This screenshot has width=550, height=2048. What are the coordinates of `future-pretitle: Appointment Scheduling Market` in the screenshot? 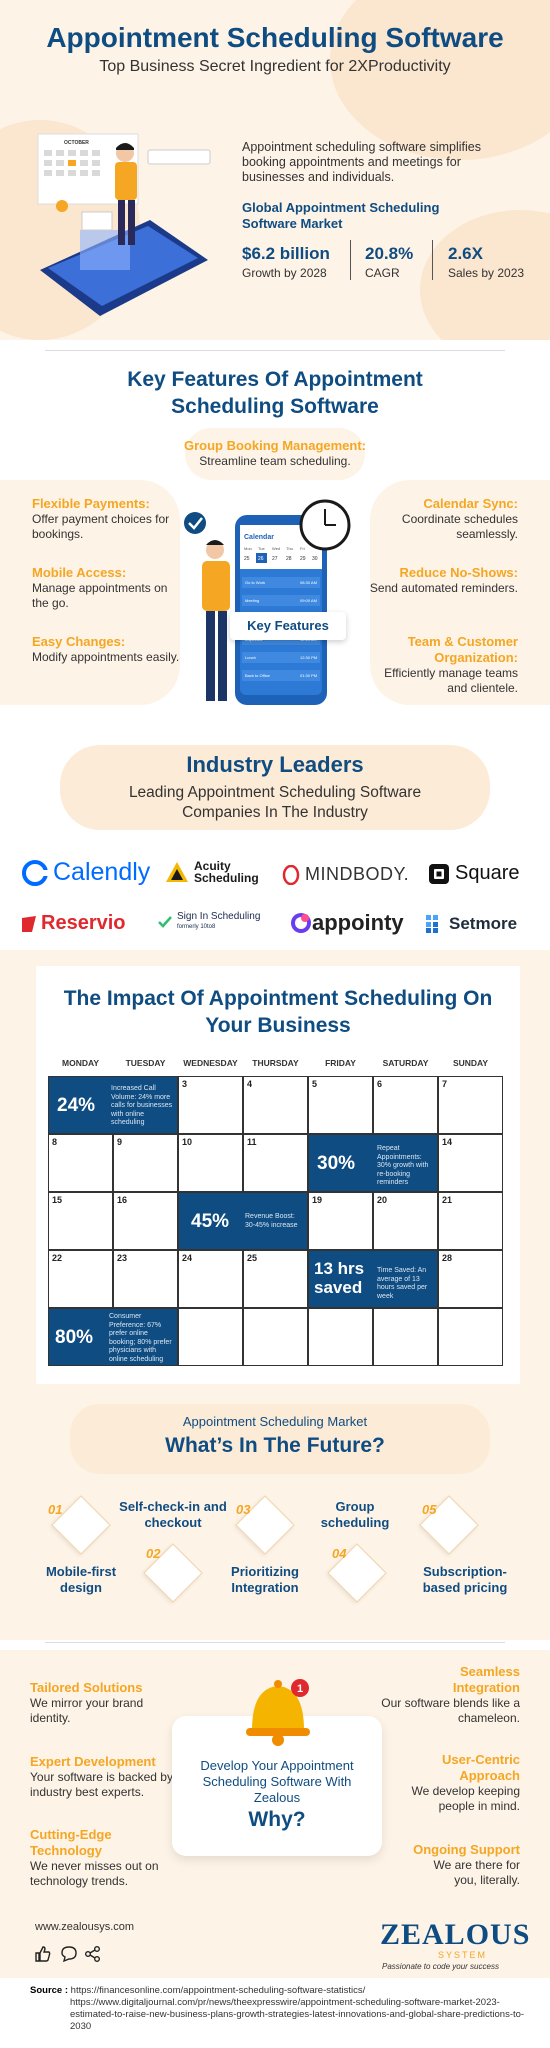 It's located at (275, 1421).